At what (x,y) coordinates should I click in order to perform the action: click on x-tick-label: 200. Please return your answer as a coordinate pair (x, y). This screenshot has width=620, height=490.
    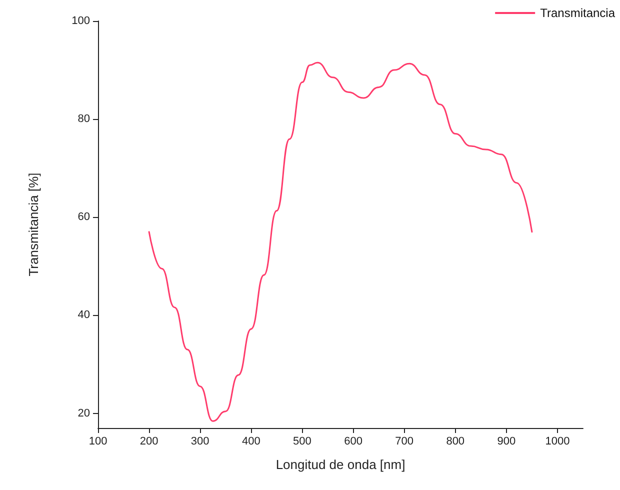
    Looking at the image, I should click on (149, 442).